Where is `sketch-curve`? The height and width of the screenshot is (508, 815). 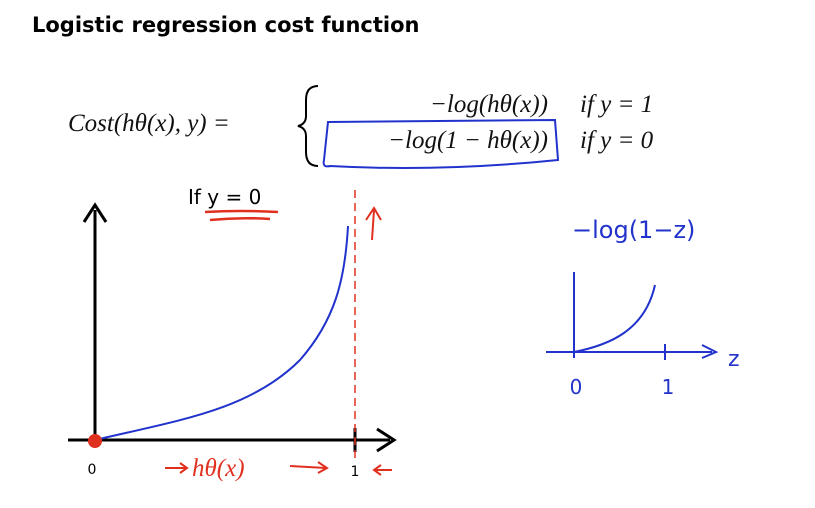
sketch-curve is located at coordinates (614, 318).